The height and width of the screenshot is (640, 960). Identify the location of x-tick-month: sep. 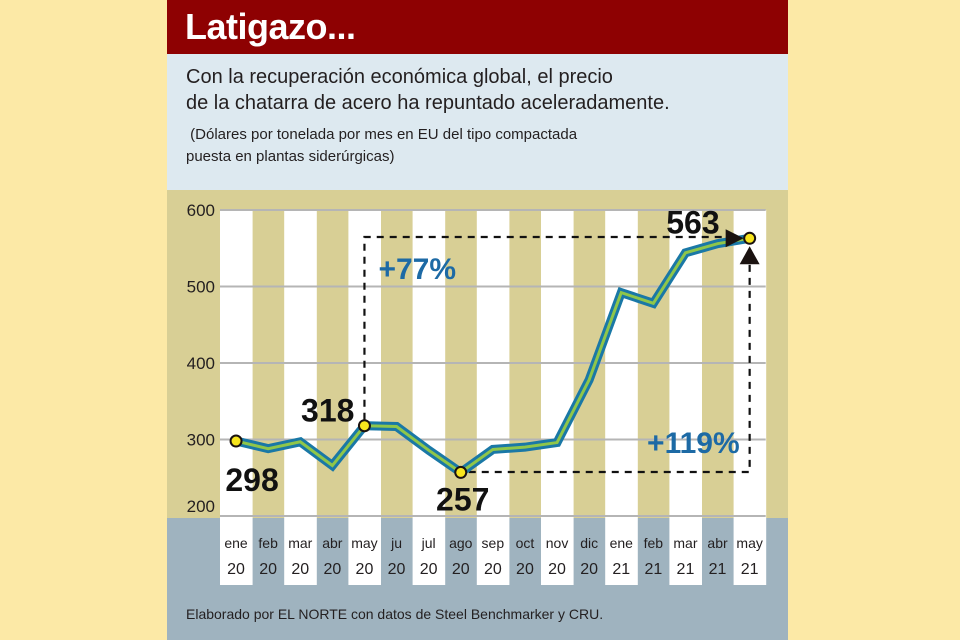
(493, 543).